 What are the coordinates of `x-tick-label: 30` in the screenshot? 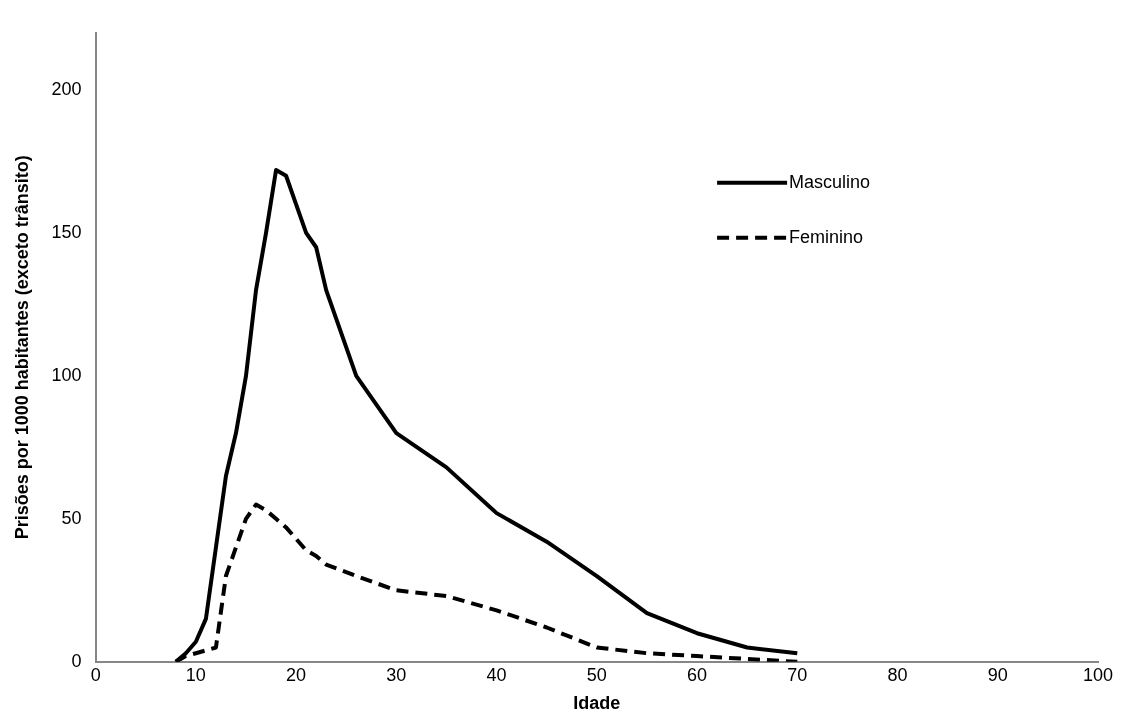 It's located at (396, 674).